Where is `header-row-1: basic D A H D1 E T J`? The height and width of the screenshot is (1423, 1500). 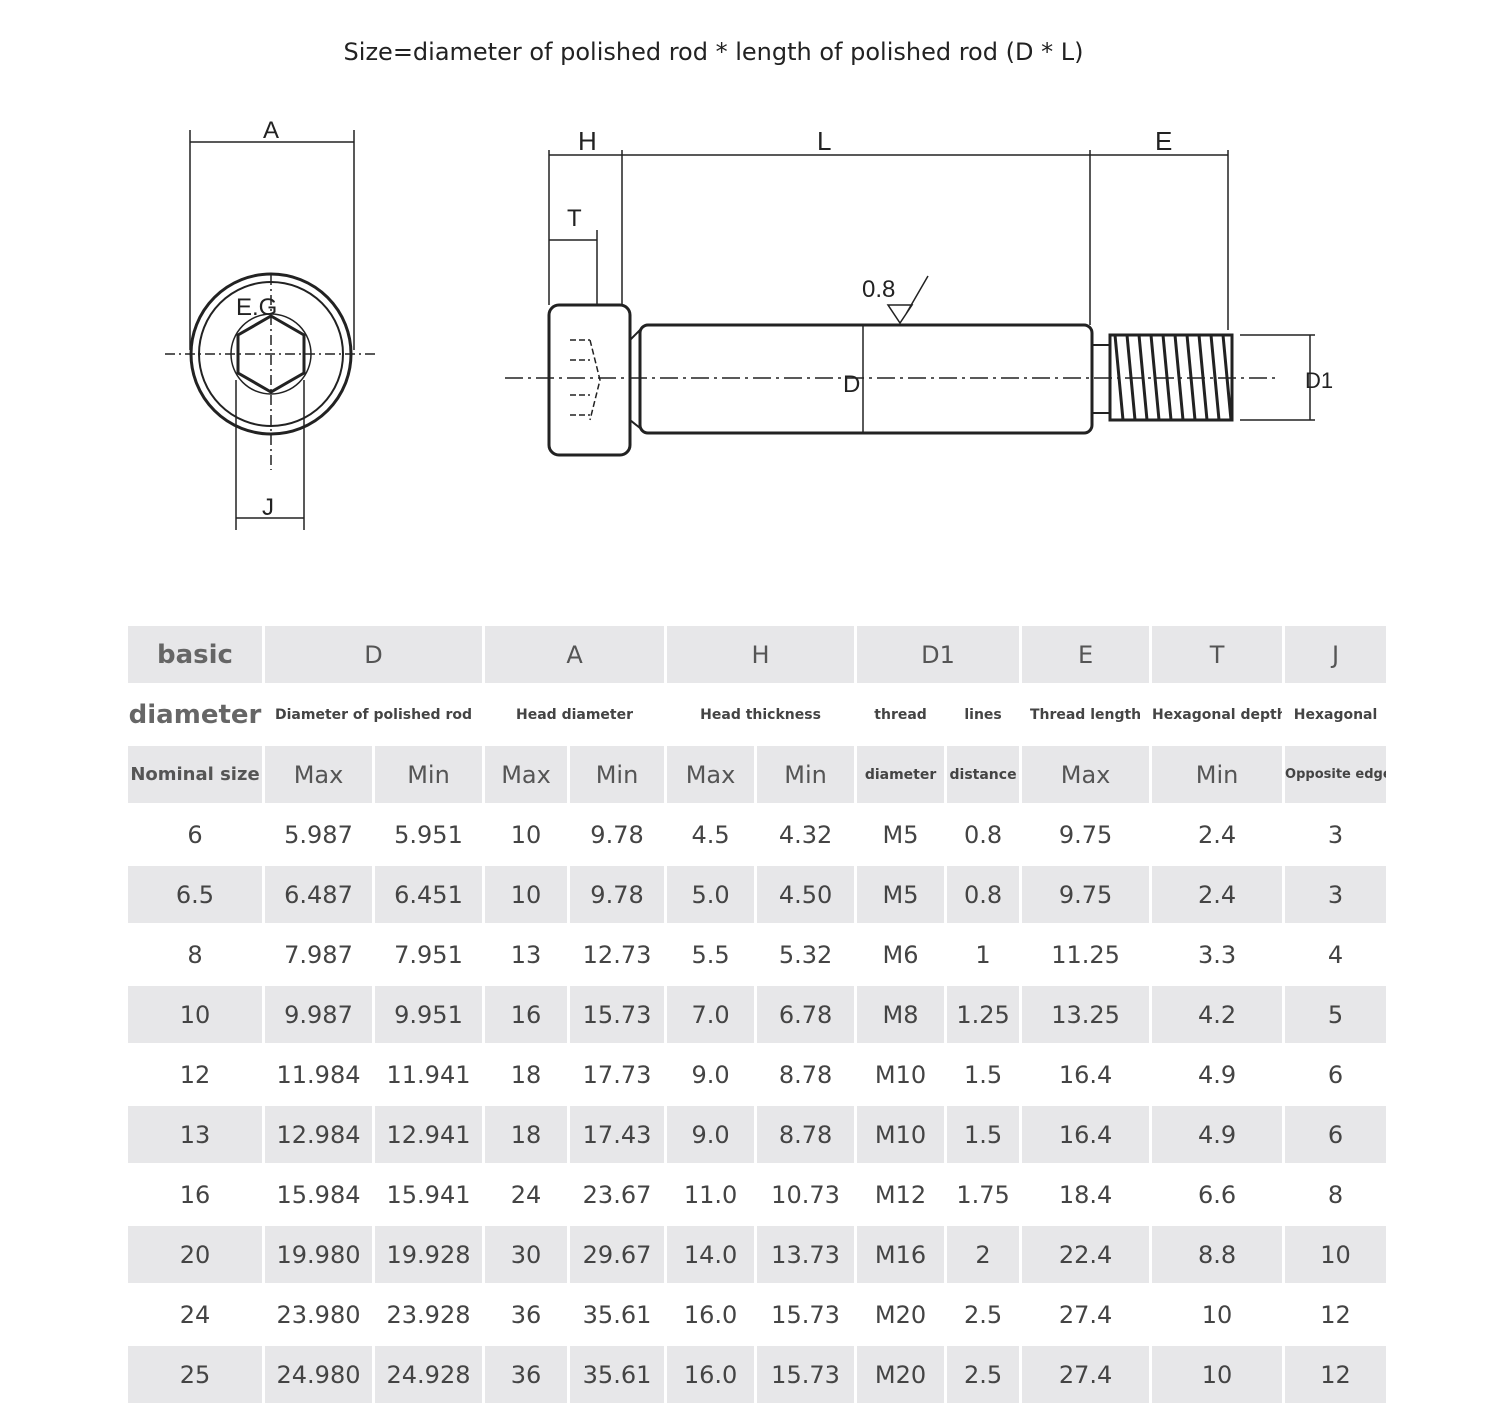 header-row-1: basic D A H D1 E T J is located at coordinates (757, 654).